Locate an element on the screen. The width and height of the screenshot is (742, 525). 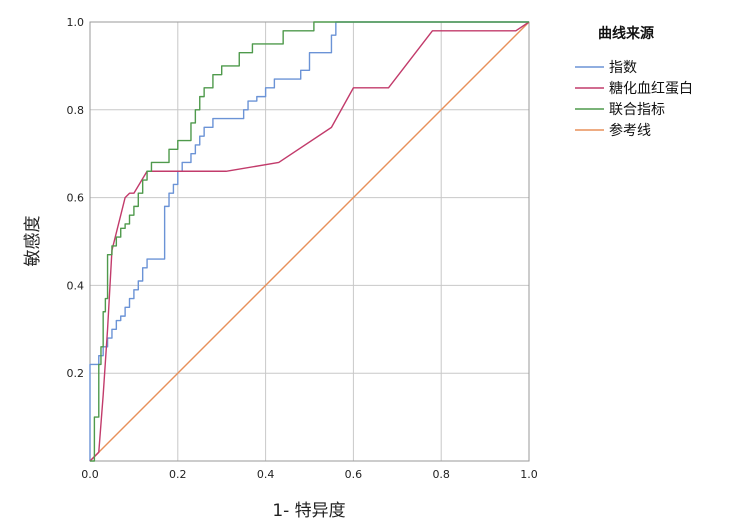
y-tick-label: 1.0 is located at coordinates (76, 22).